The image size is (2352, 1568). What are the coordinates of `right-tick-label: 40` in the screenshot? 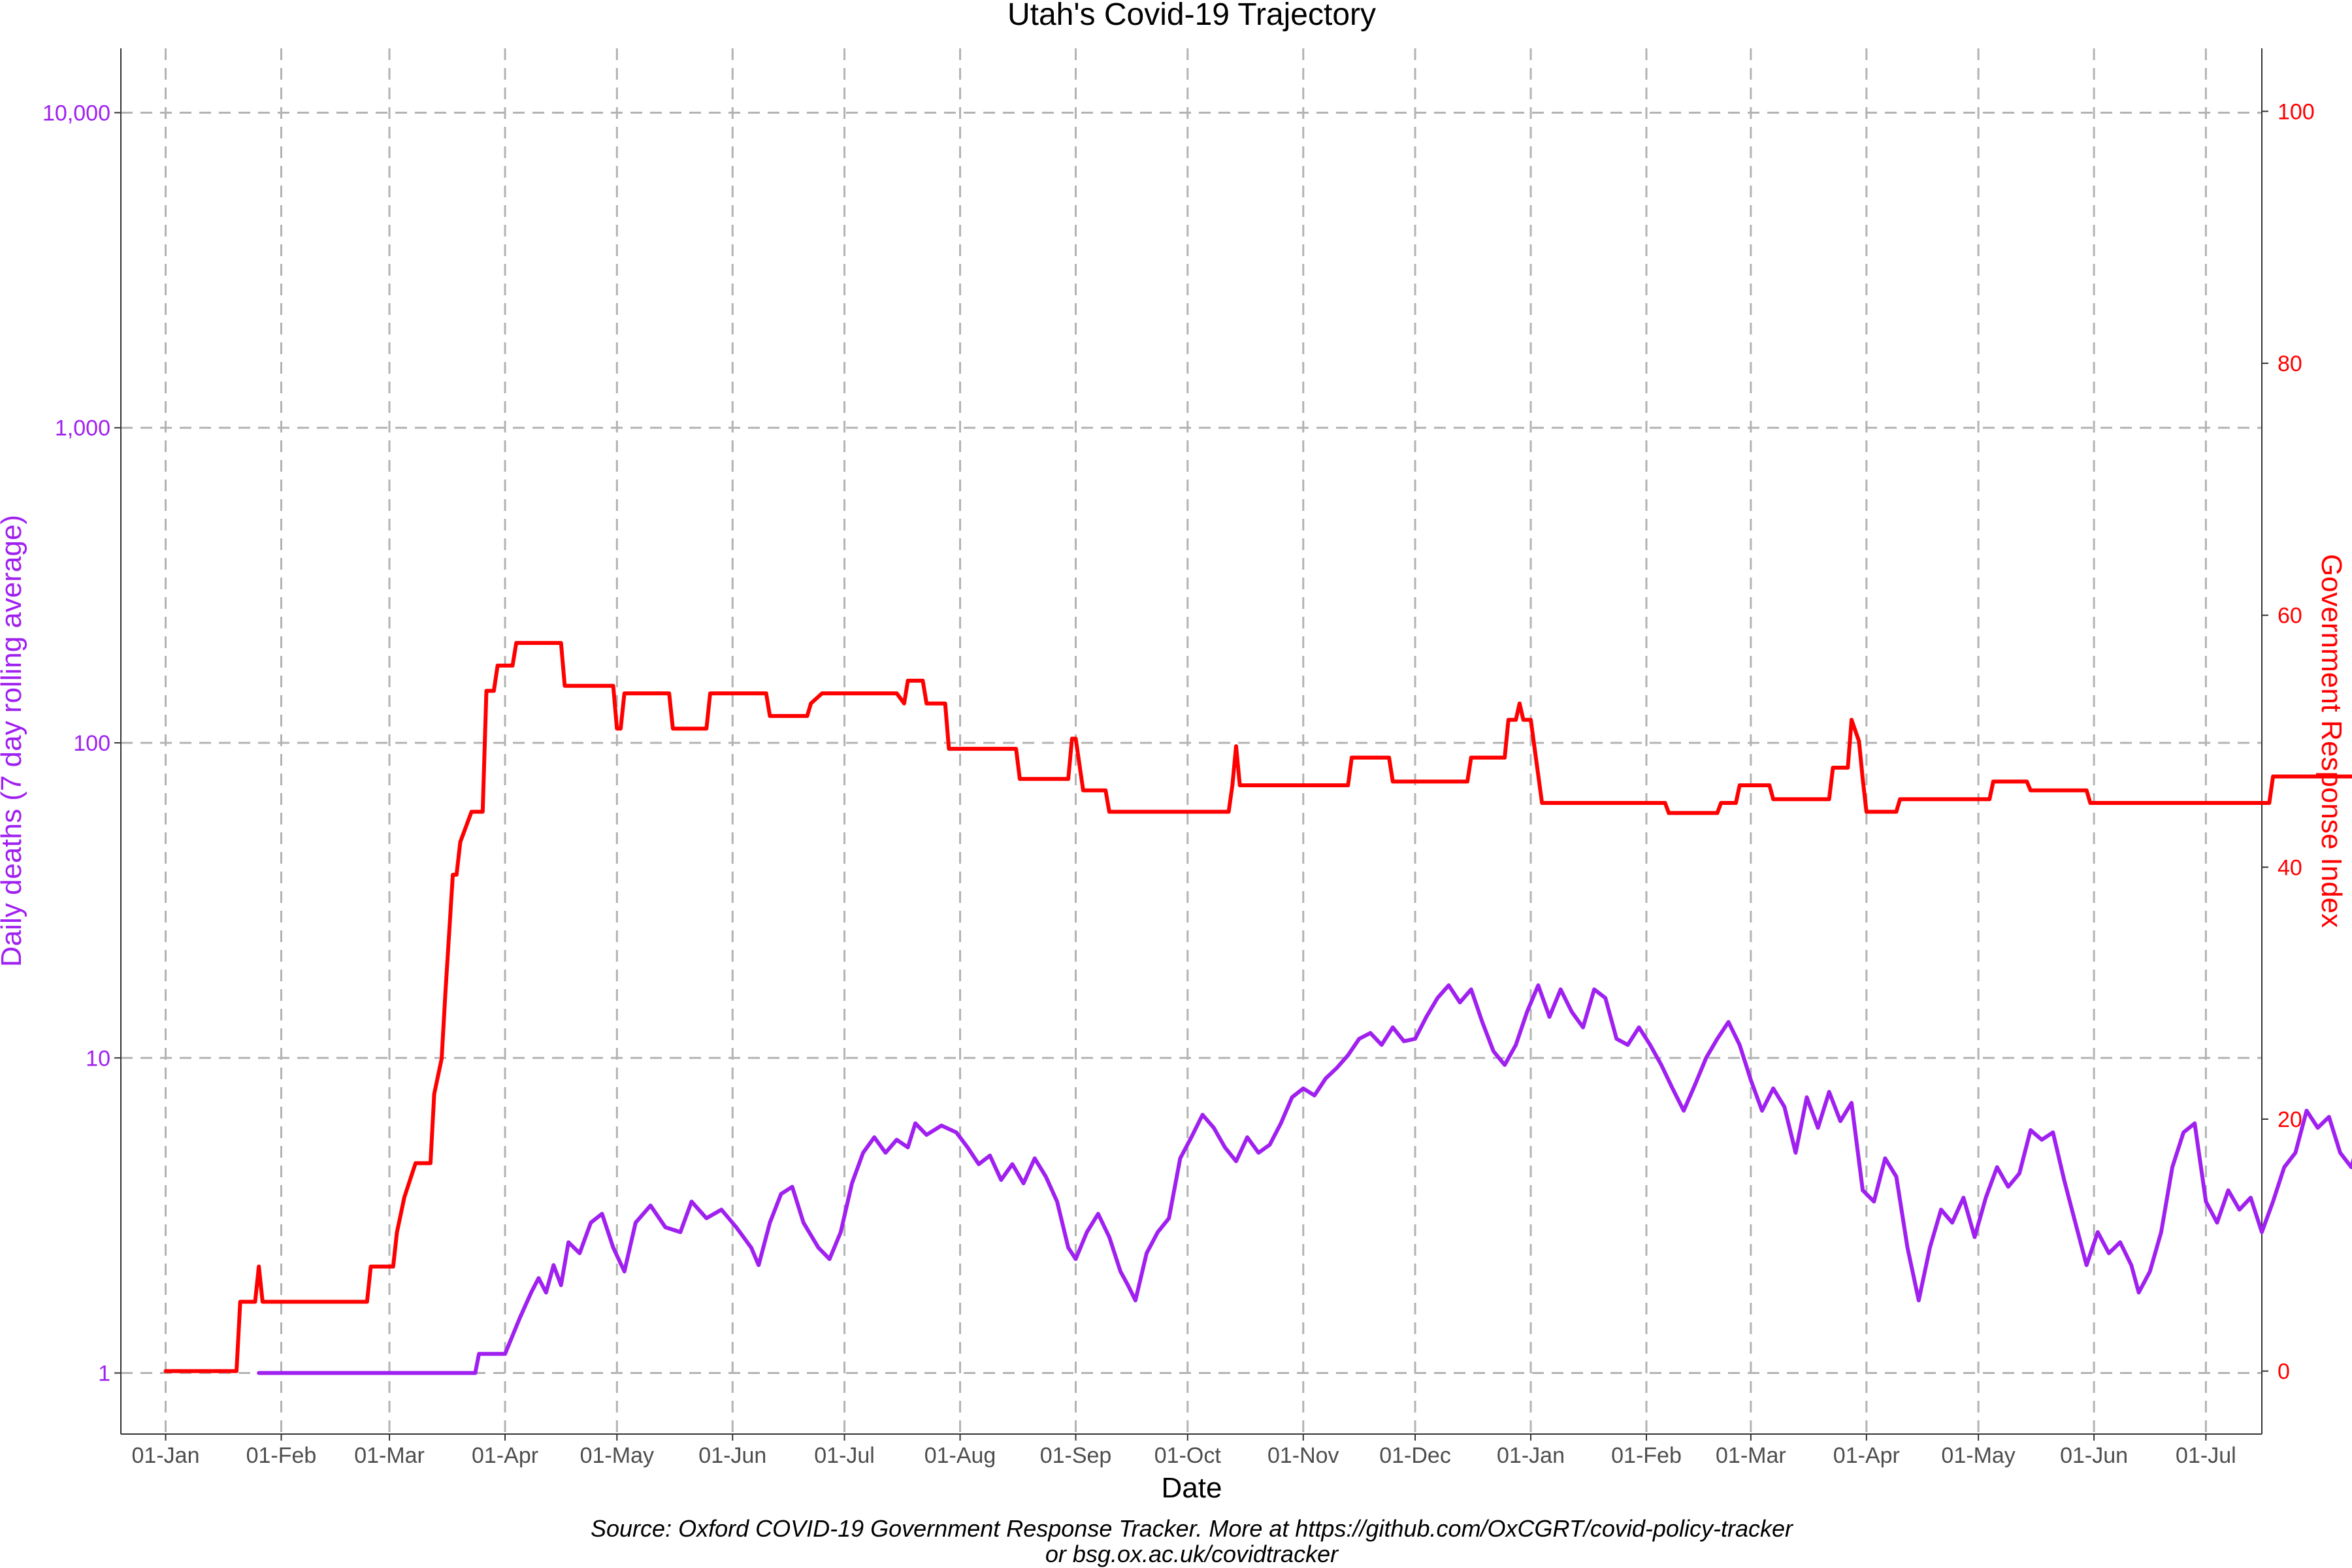 It's located at (2290, 867).